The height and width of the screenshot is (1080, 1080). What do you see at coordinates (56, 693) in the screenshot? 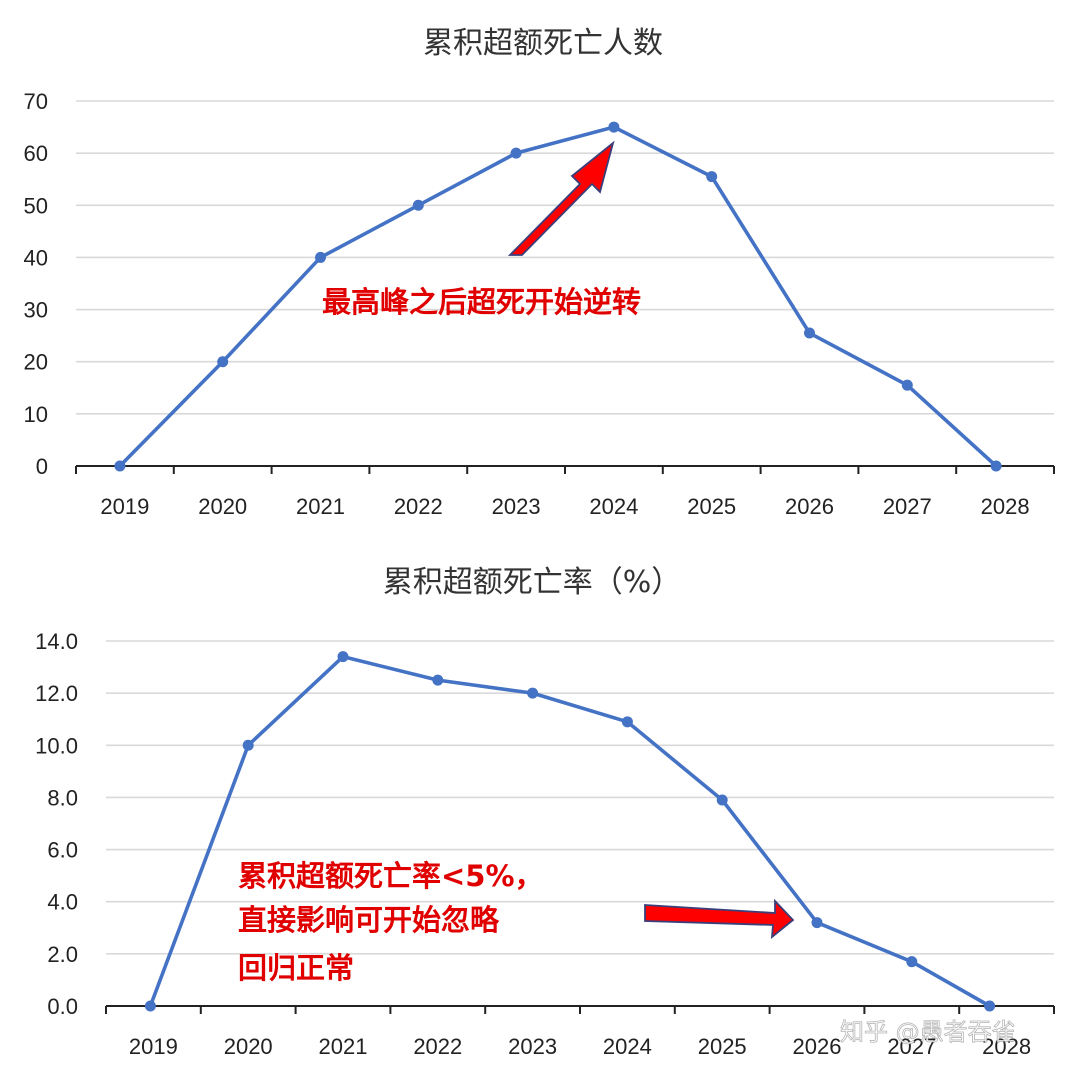
I see `chart2-y-tick-label: 12.0` at bounding box center [56, 693].